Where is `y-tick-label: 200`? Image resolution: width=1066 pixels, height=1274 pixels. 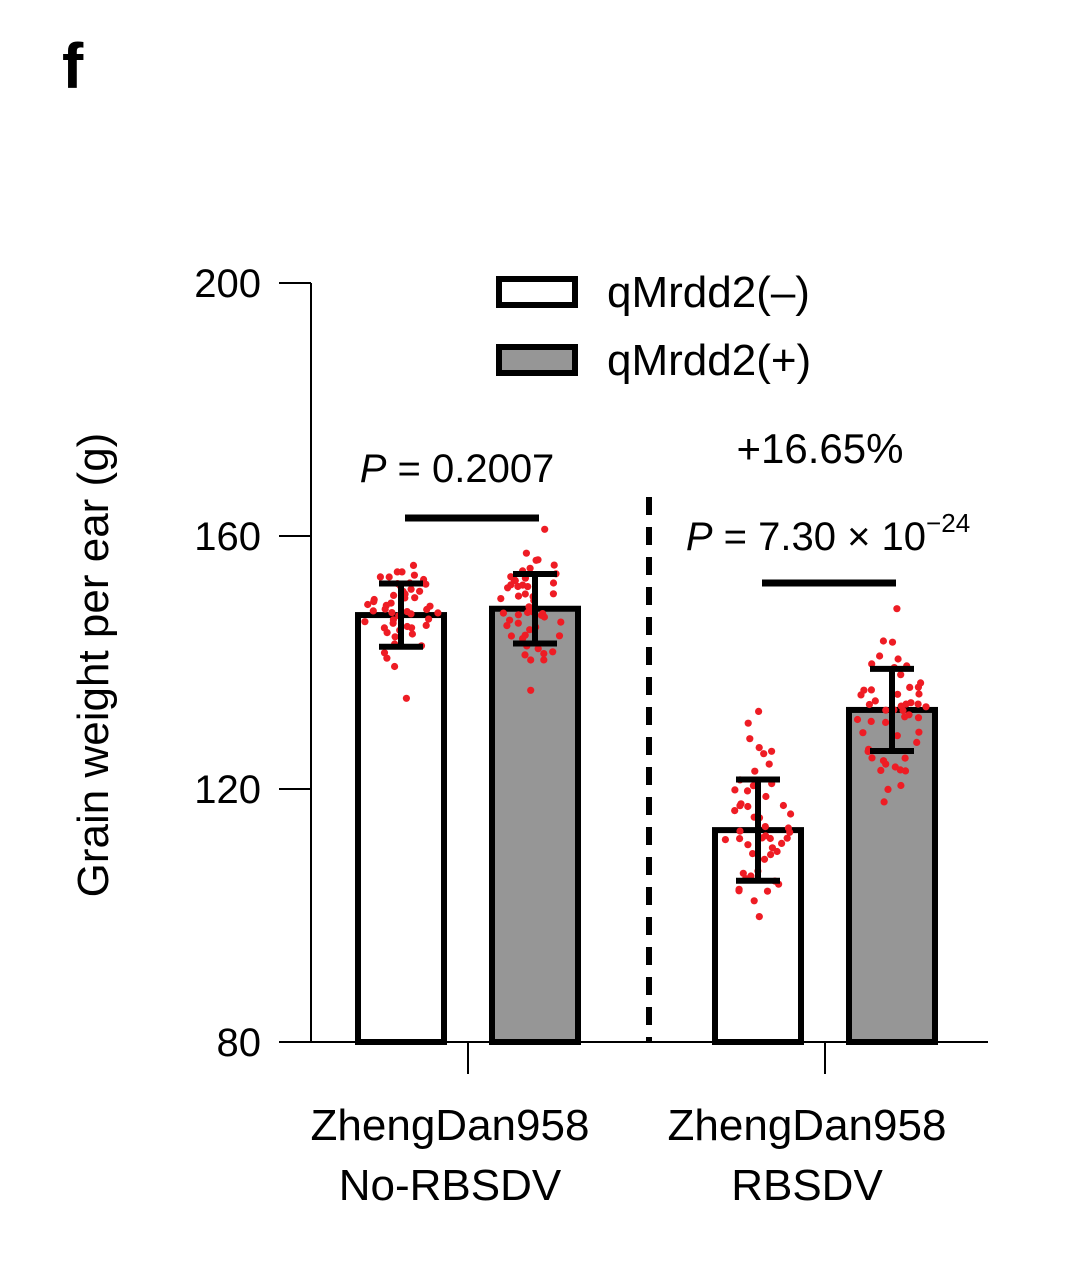
y-tick-label: 200 is located at coordinates (227, 284).